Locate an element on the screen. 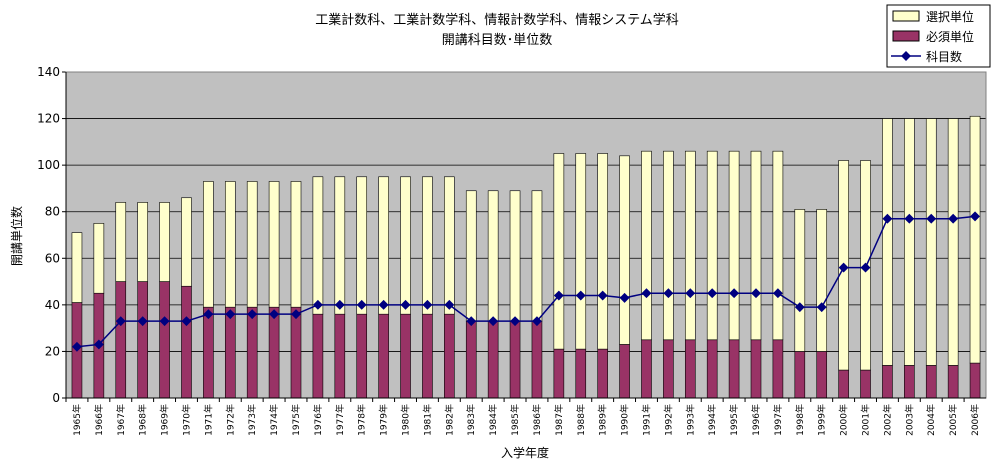 The height and width of the screenshot is (464, 995). x-tick-label: 1997年 is located at coordinates (778, 420).